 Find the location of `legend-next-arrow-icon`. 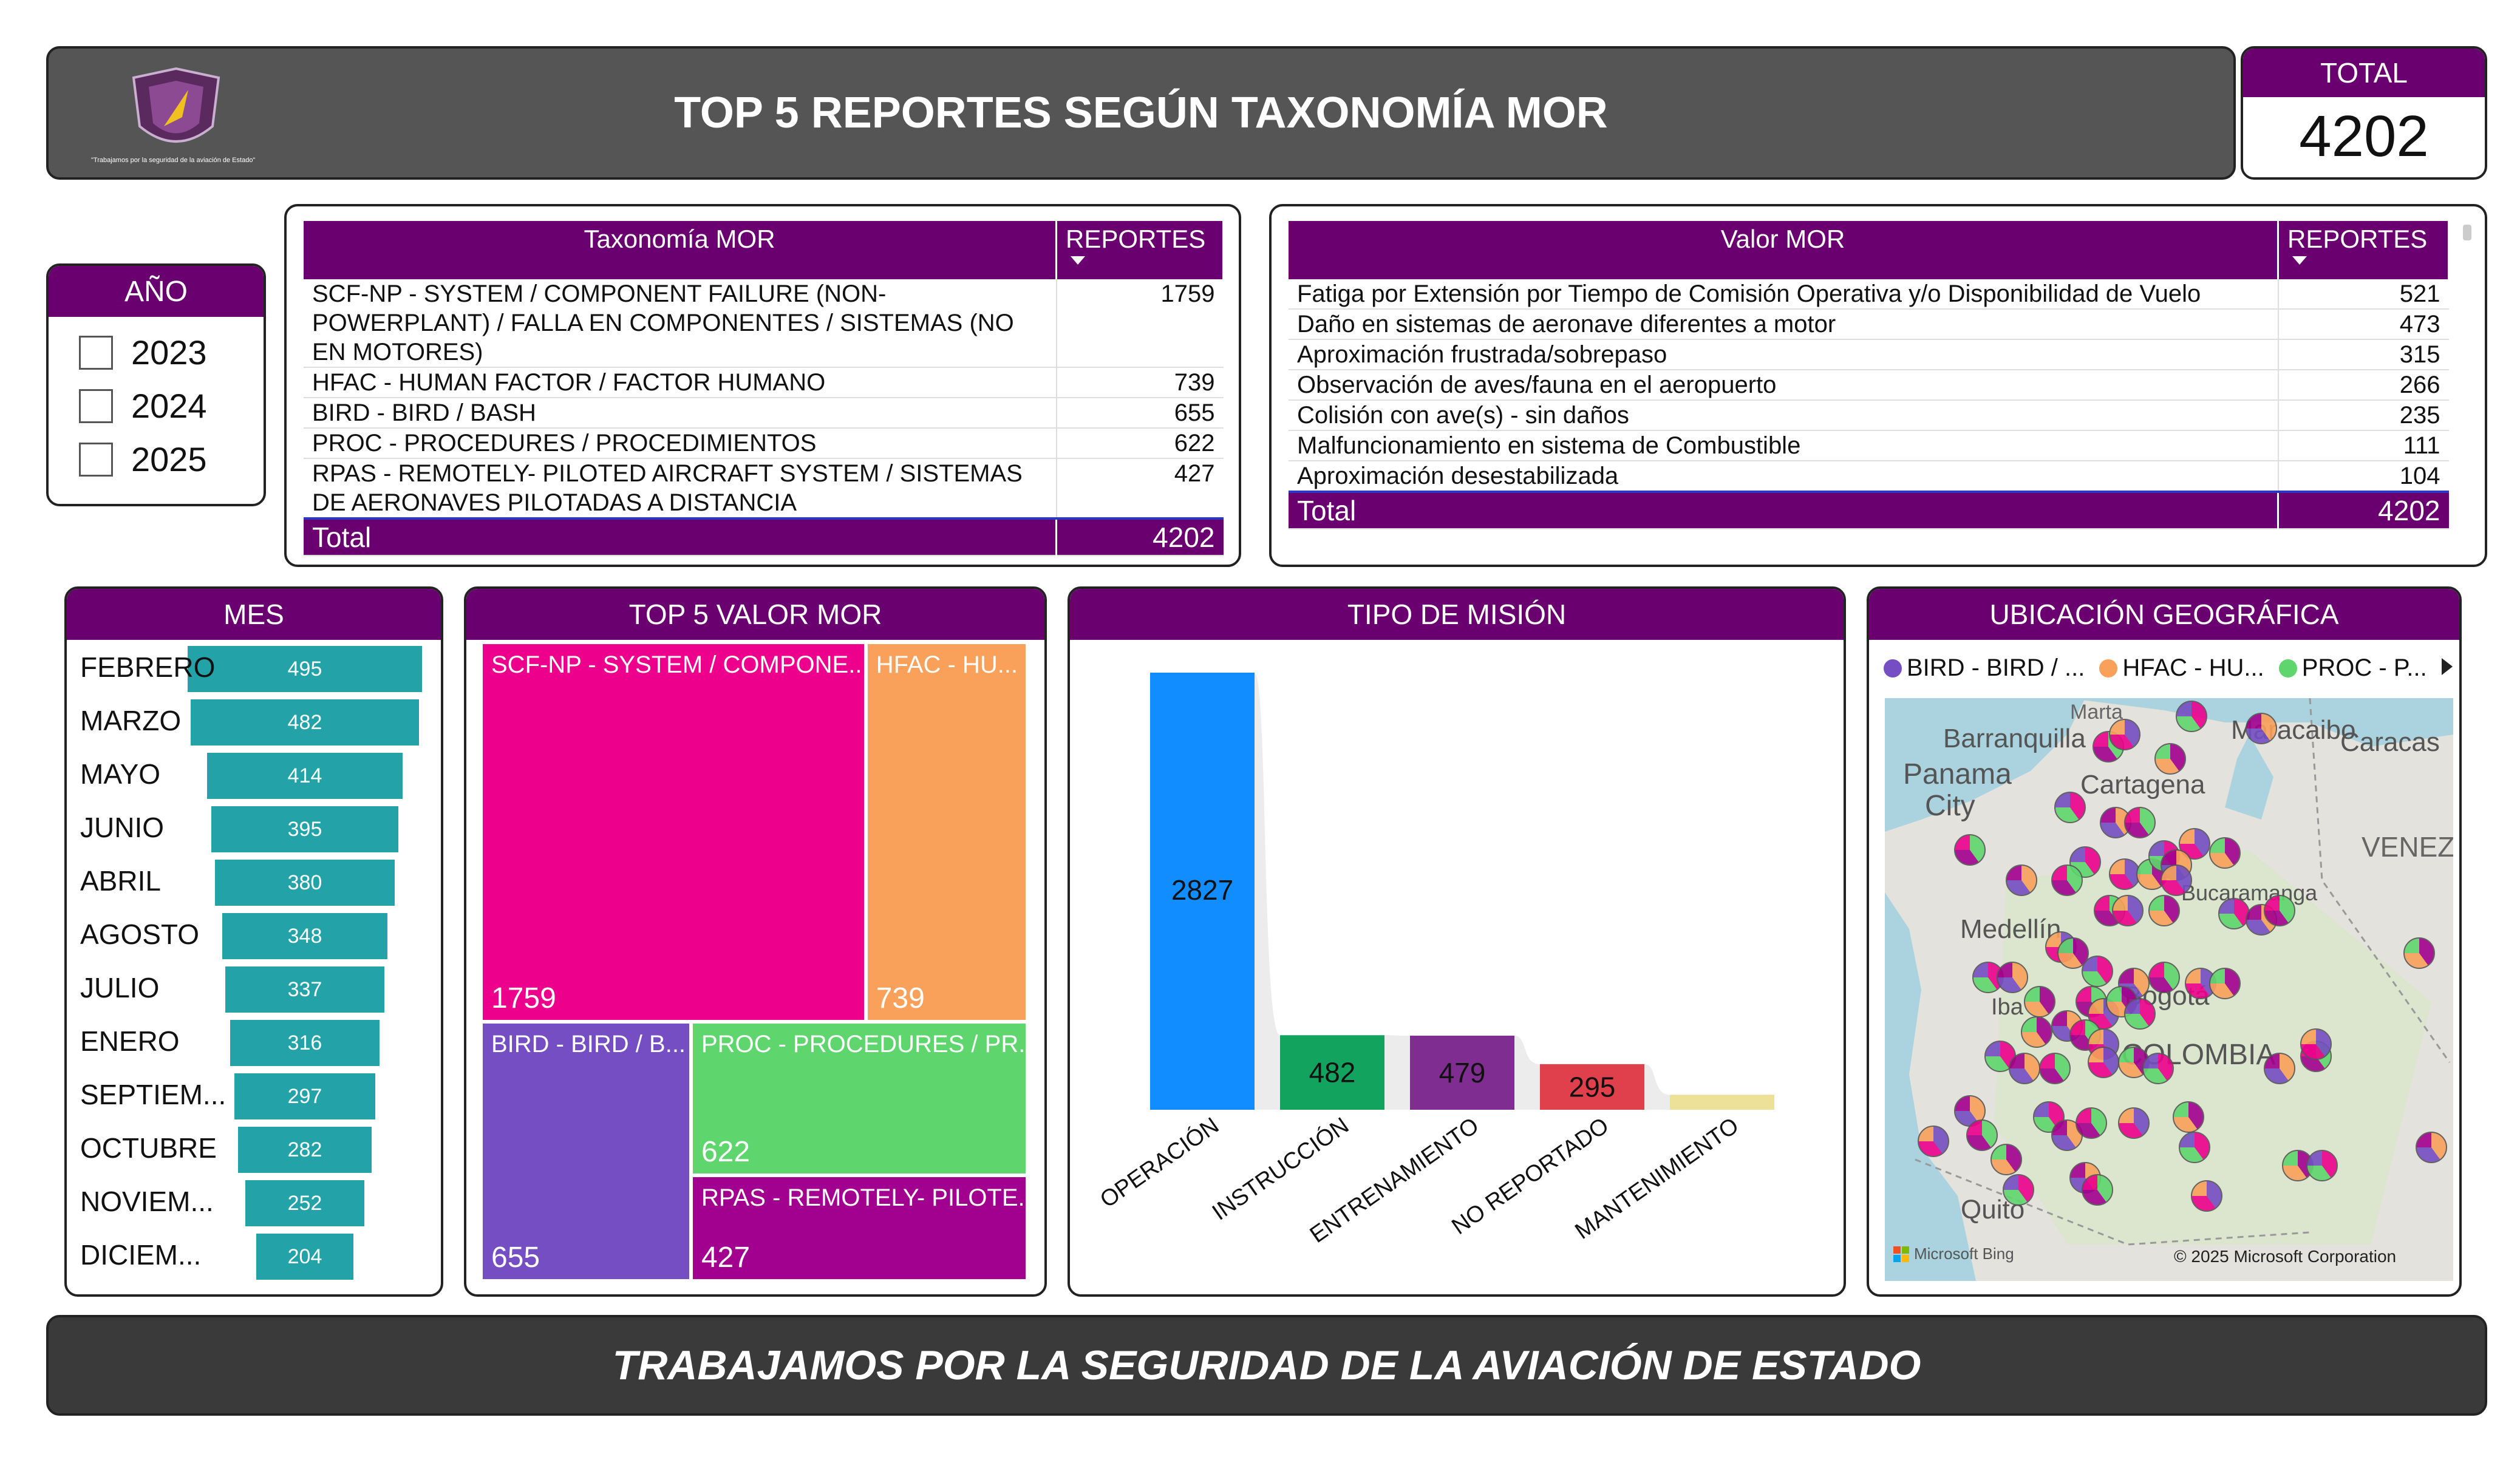

legend-next-arrow-icon is located at coordinates (2447, 666).